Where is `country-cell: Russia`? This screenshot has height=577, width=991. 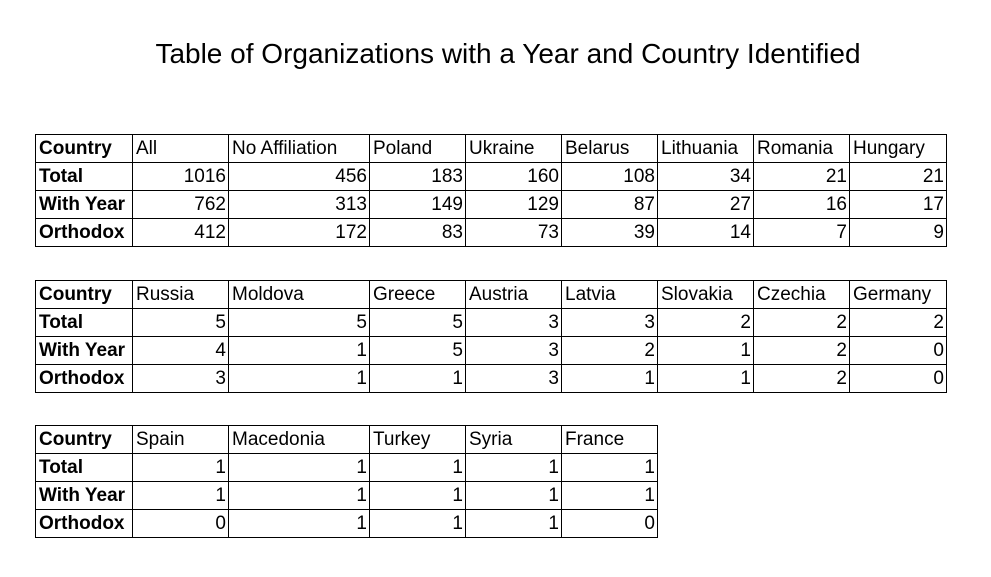 country-cell: Russia is located at coordinates (180, 294).